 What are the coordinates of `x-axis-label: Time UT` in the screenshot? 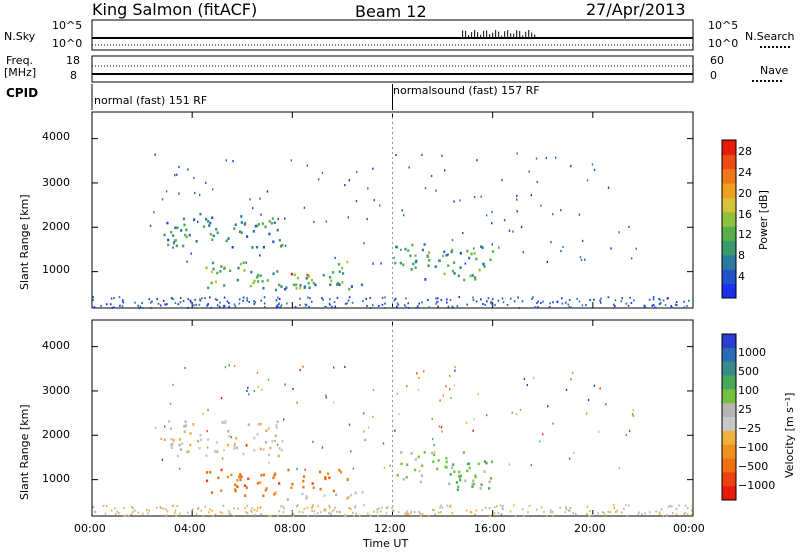 It's located at (386, 543).